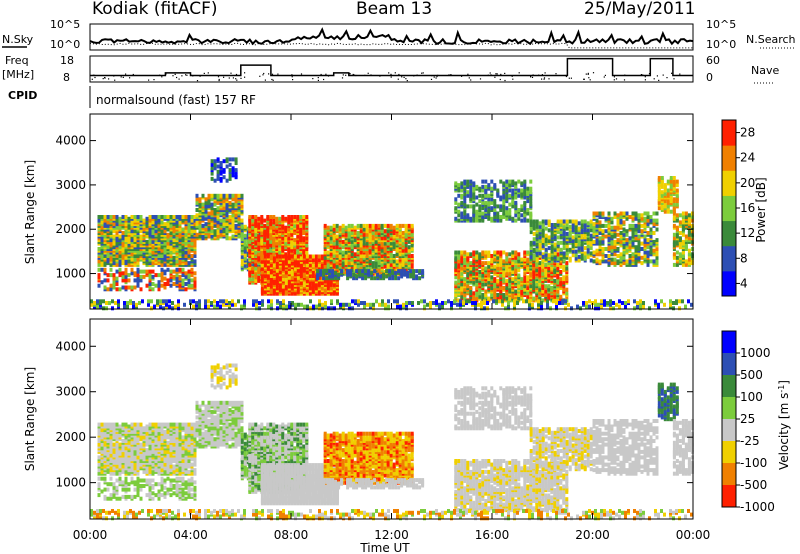  I want to click on cpid-text: normalsound (fast) 157 RF, so click(176, 100).